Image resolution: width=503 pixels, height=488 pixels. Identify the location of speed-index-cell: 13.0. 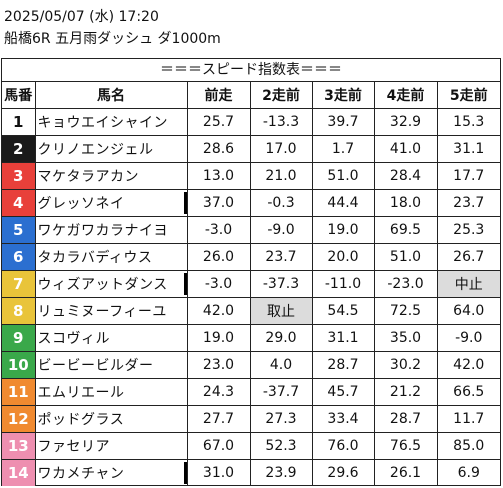
(218, 175).